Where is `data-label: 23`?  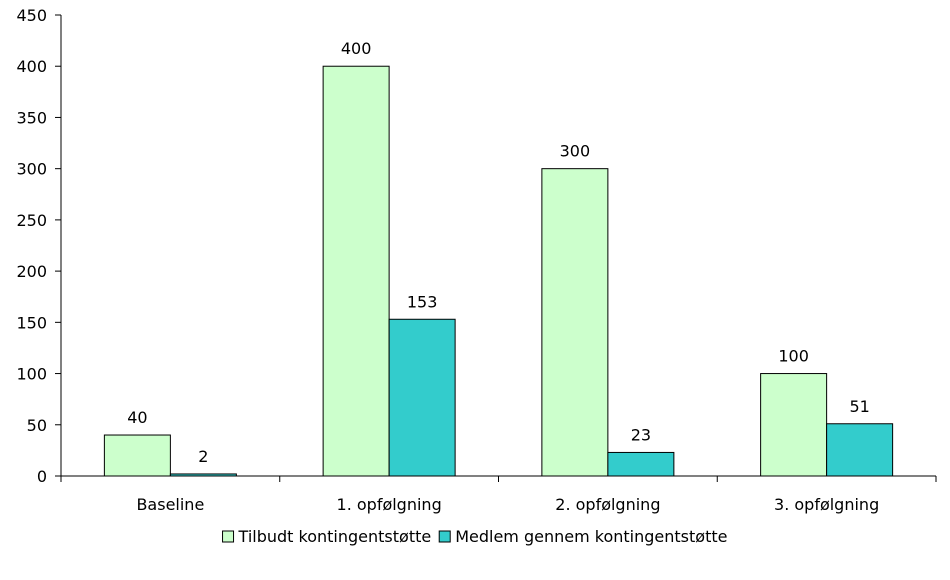
data-label: 23 is located at coordinates (641, 434).